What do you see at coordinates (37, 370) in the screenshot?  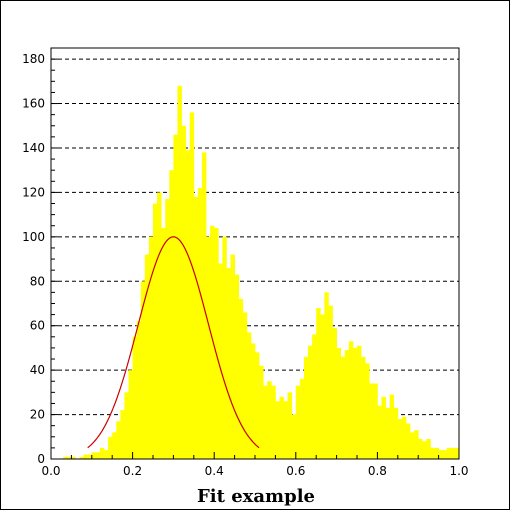 I see `y-tick-label: 40` at bounding box center [37, 370].